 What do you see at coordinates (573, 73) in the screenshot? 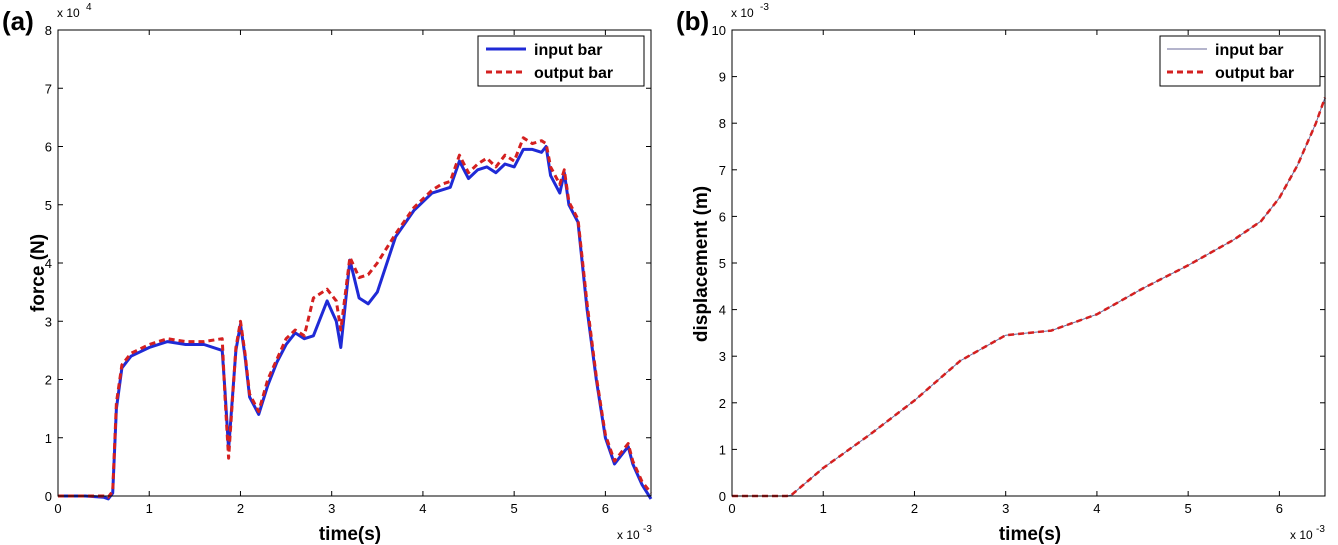
I see `panel-a-legend-output-label: output bar` at bounding box center [573, 73].